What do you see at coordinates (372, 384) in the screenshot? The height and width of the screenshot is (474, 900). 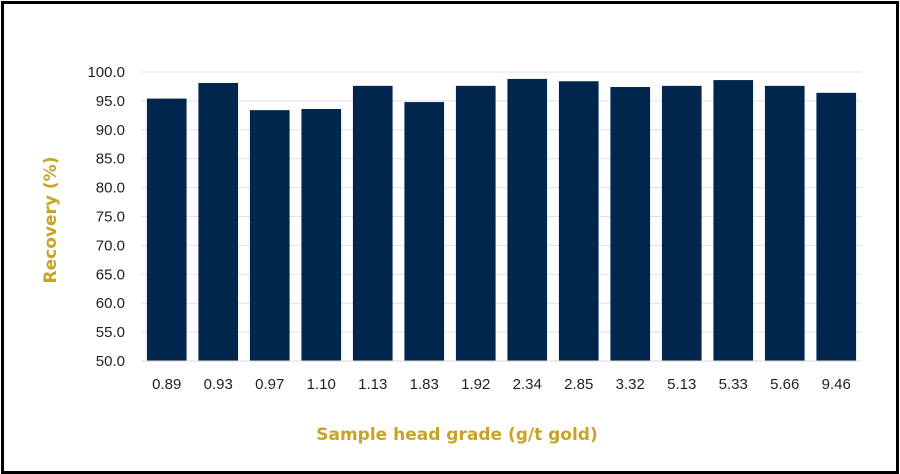 I see `x-tick-label: 1.13` at bounding box center [372, 384].